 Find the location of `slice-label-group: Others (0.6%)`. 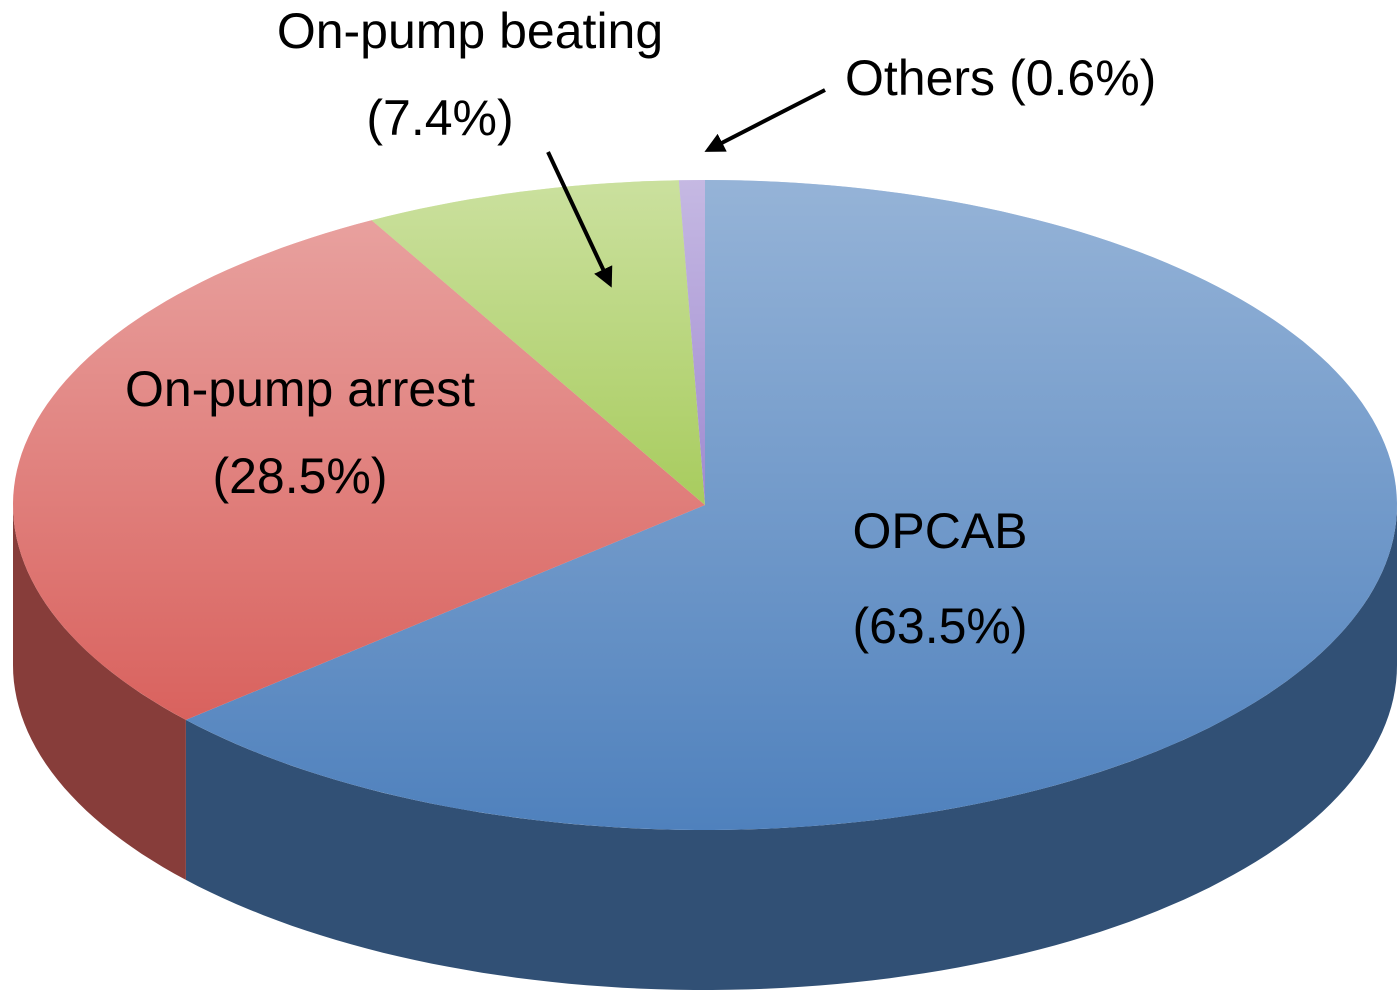

slice-label-group: Others (0.6%) is located at coordinates (1000, 78).